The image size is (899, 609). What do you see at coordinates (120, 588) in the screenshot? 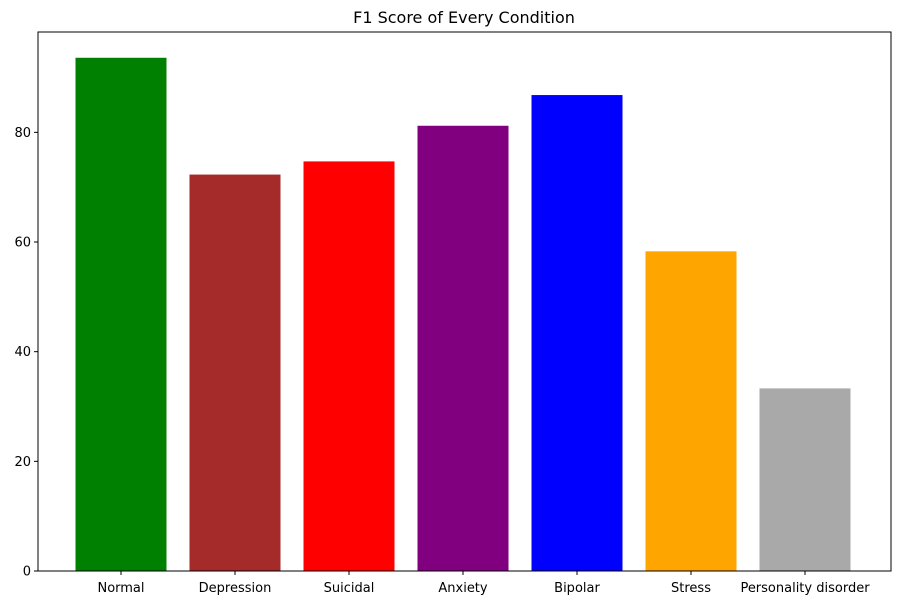
I see `x-tick-label: Normal` at bounding box center [120, 588].